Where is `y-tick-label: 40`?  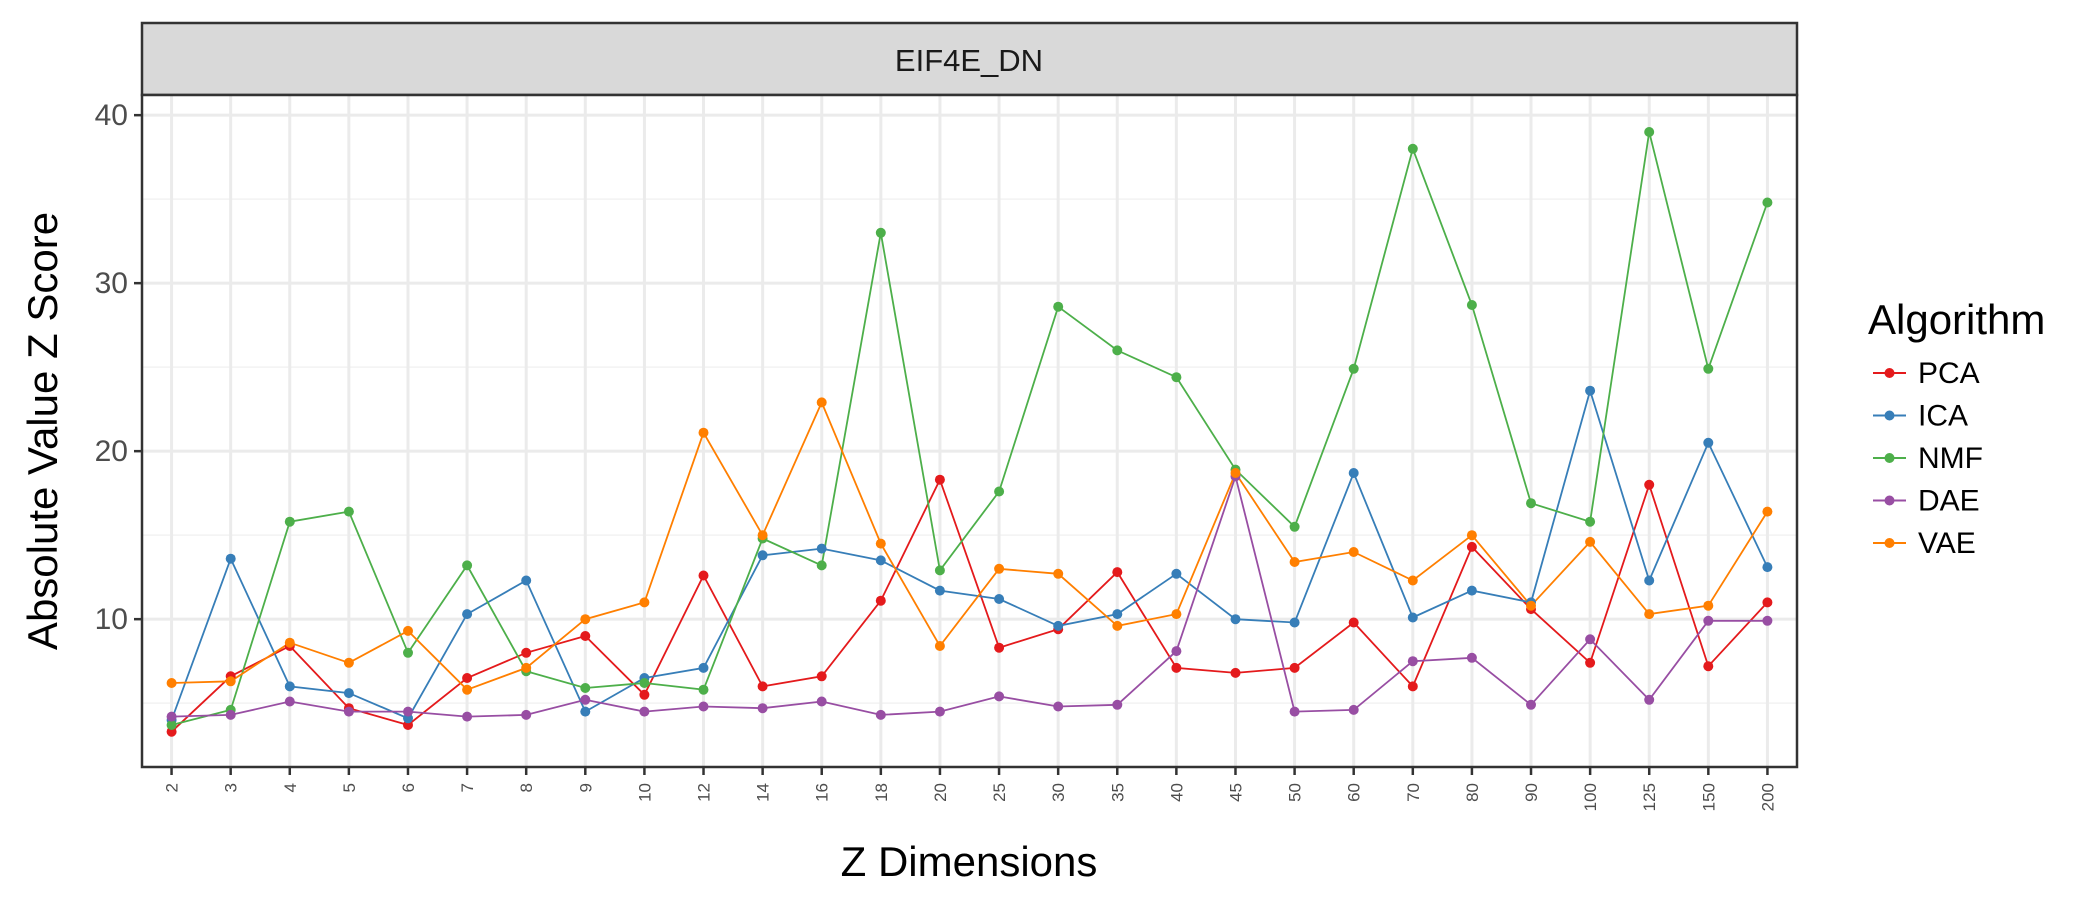
y-tick-label: 40 is located at coordinates (111, 115).